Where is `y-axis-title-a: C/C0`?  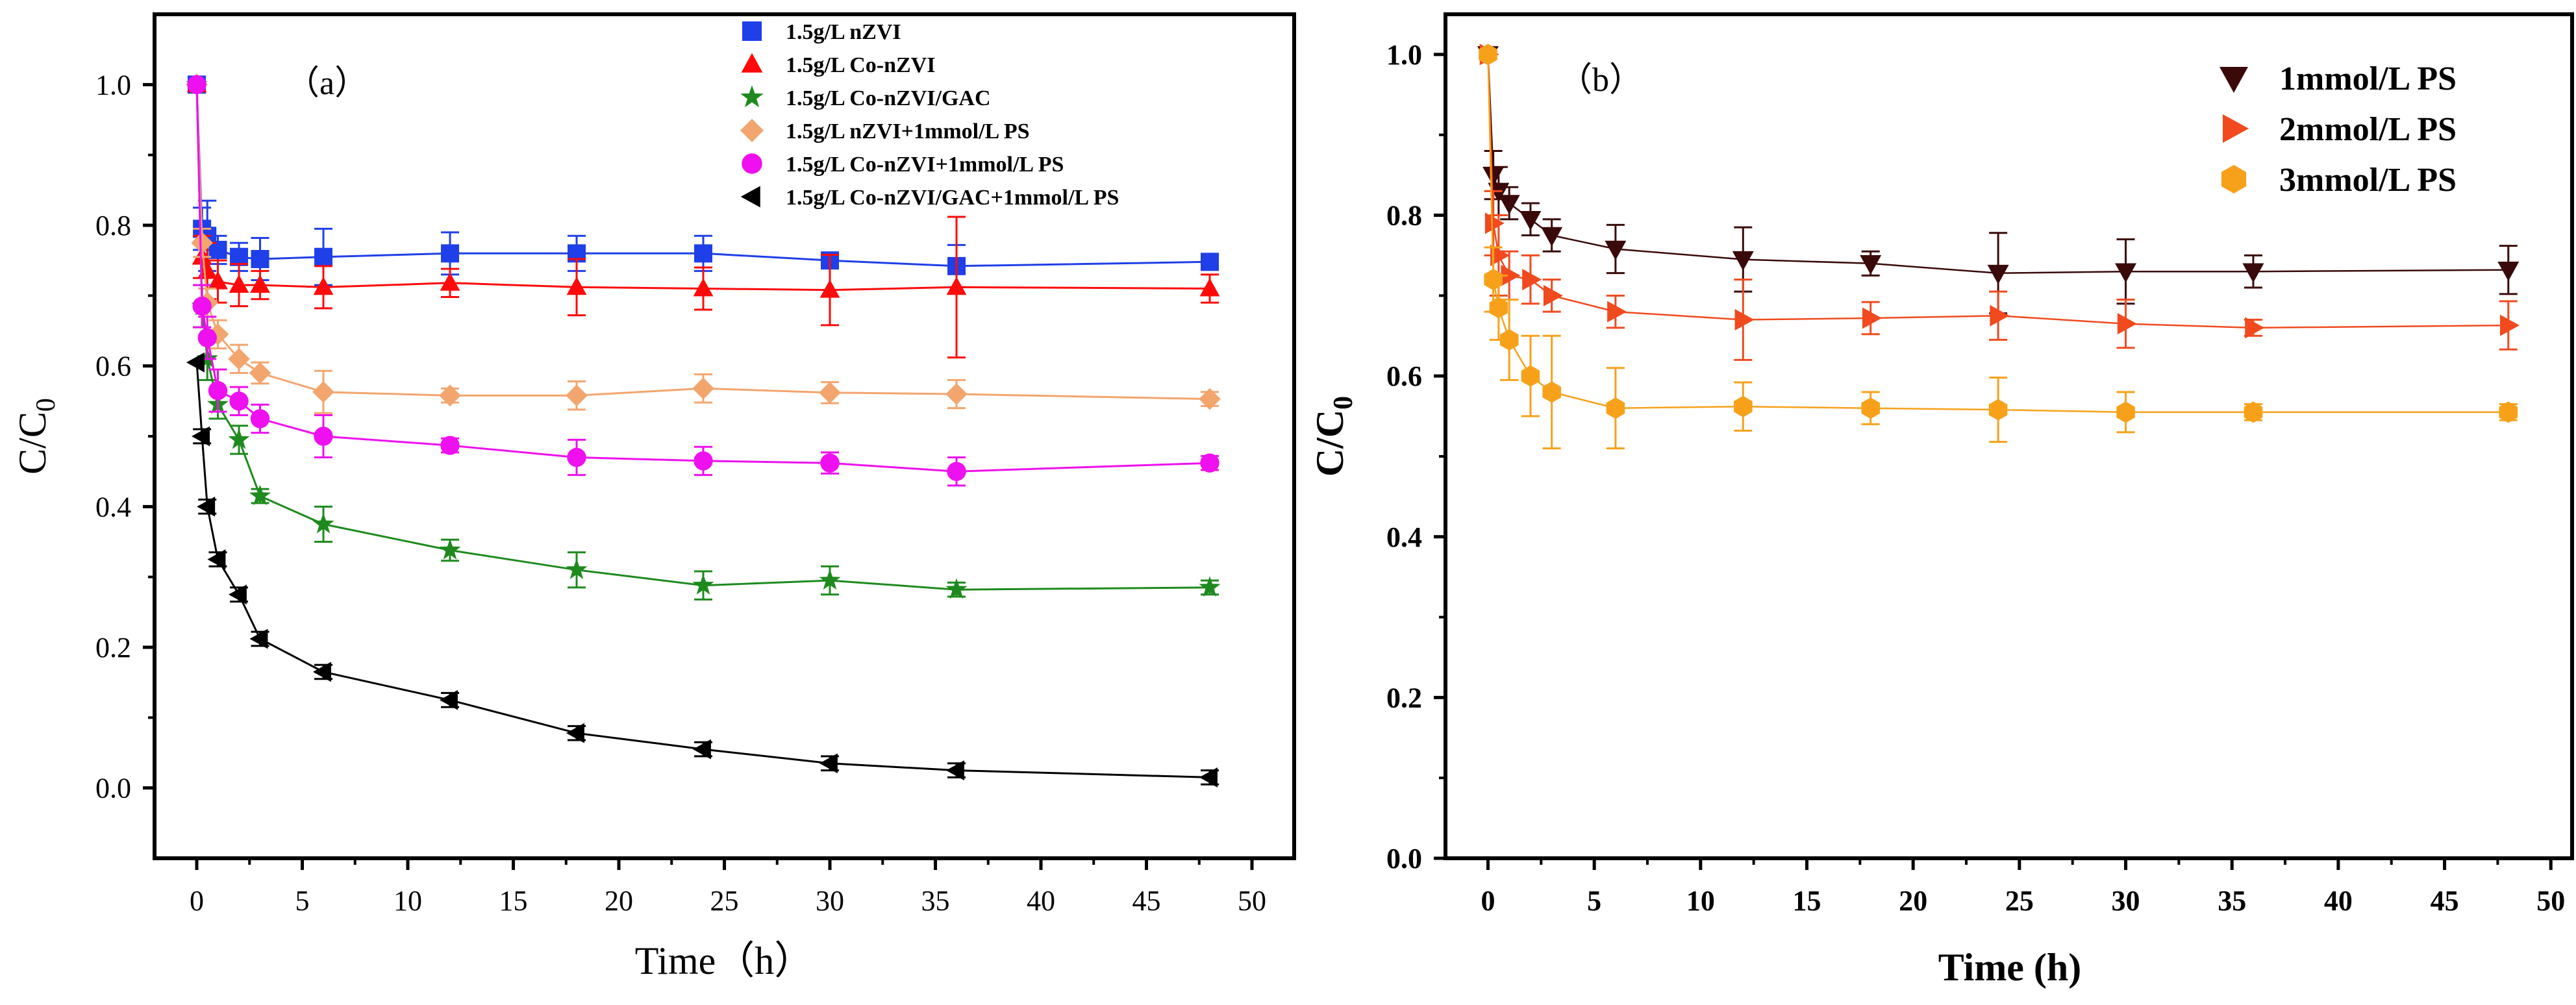 y-axis-title-a: C/C0 is located at coordinates (36, 436).